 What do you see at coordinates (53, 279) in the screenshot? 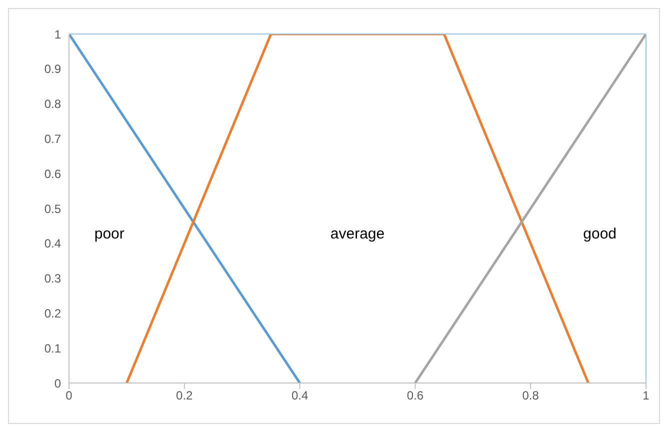
I see `y-tick-label: 0.3` at bounding box center [53, 279].